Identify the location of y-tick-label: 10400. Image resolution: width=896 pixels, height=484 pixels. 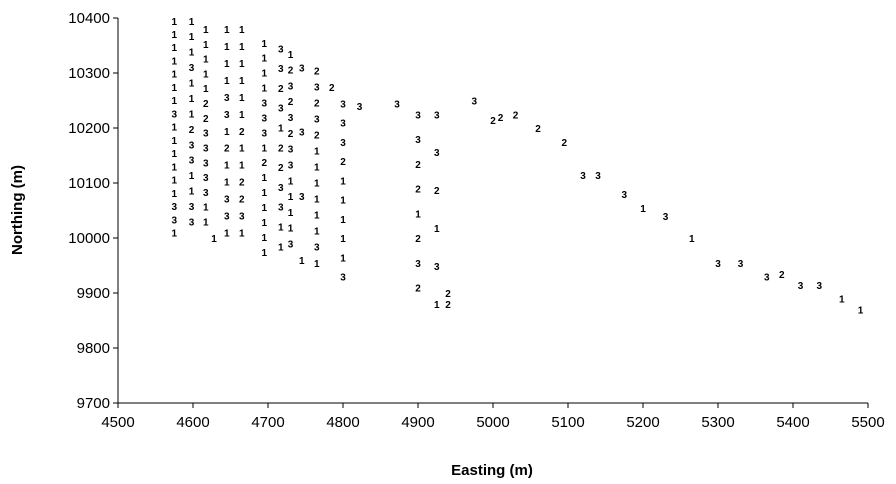
(89, 18).